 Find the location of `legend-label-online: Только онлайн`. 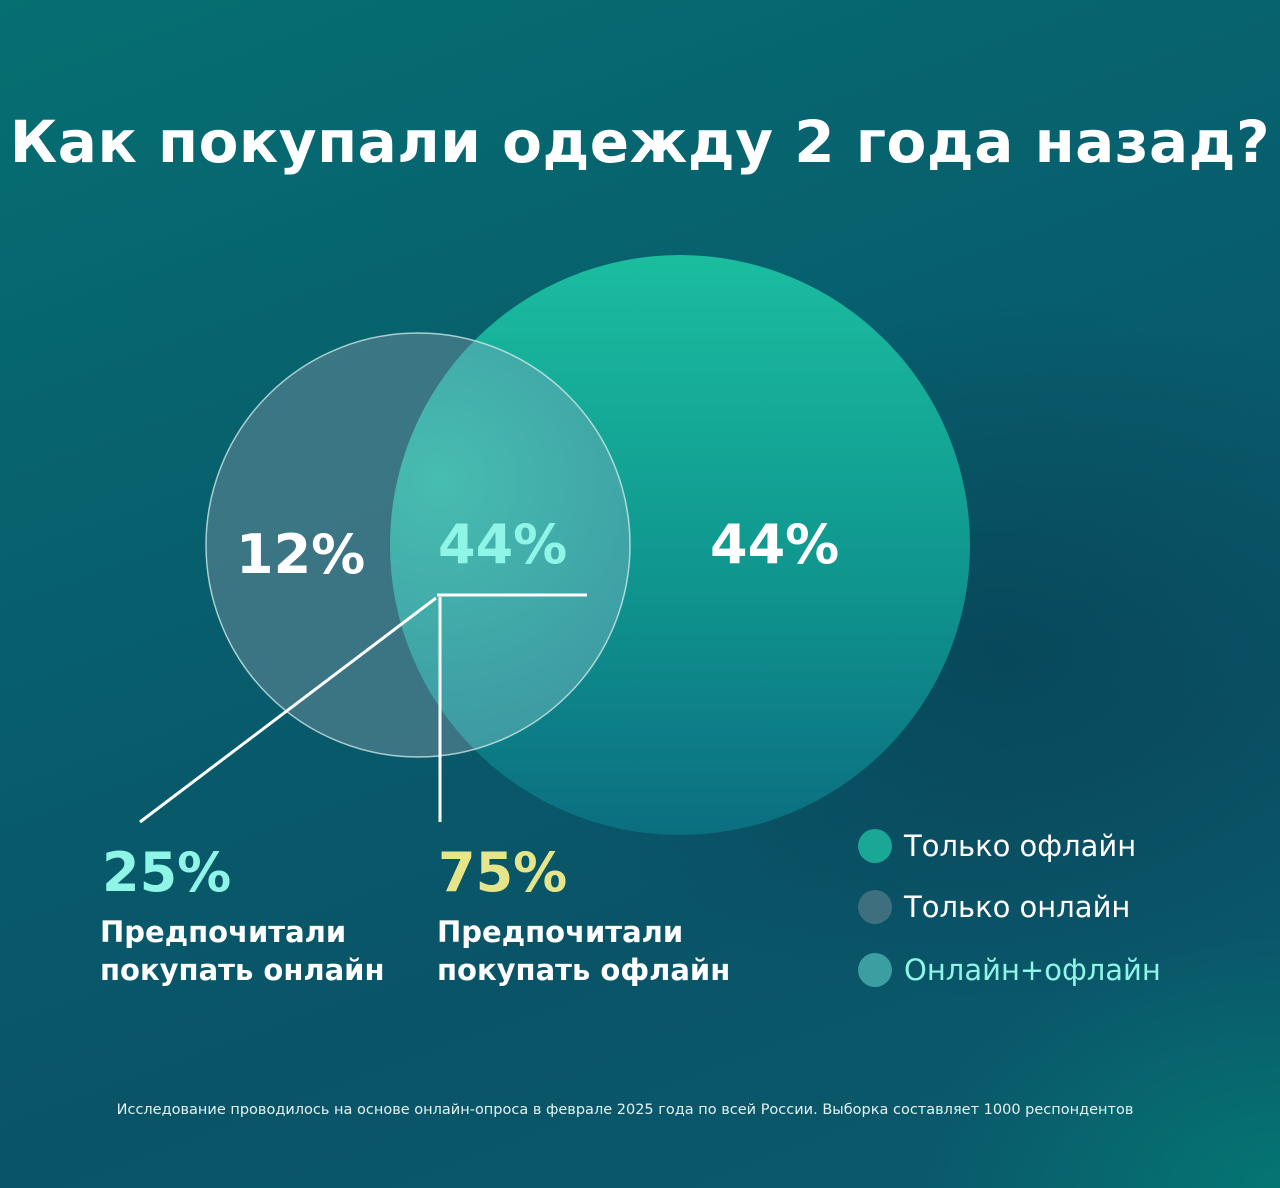

legend-label-online: Только онлайн is located at coordinates (1017, 907).